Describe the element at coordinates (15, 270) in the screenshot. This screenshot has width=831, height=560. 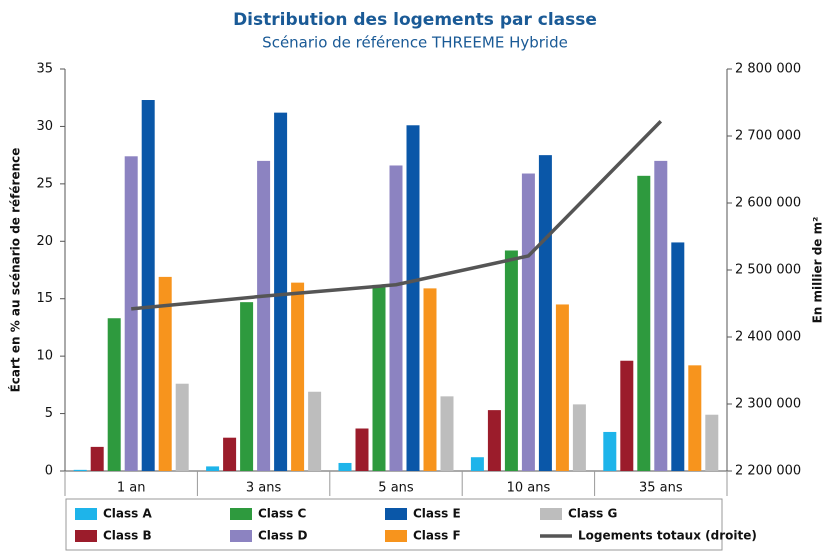
I see `y-axis-label: Écart en % au scénario de référence` at that location.